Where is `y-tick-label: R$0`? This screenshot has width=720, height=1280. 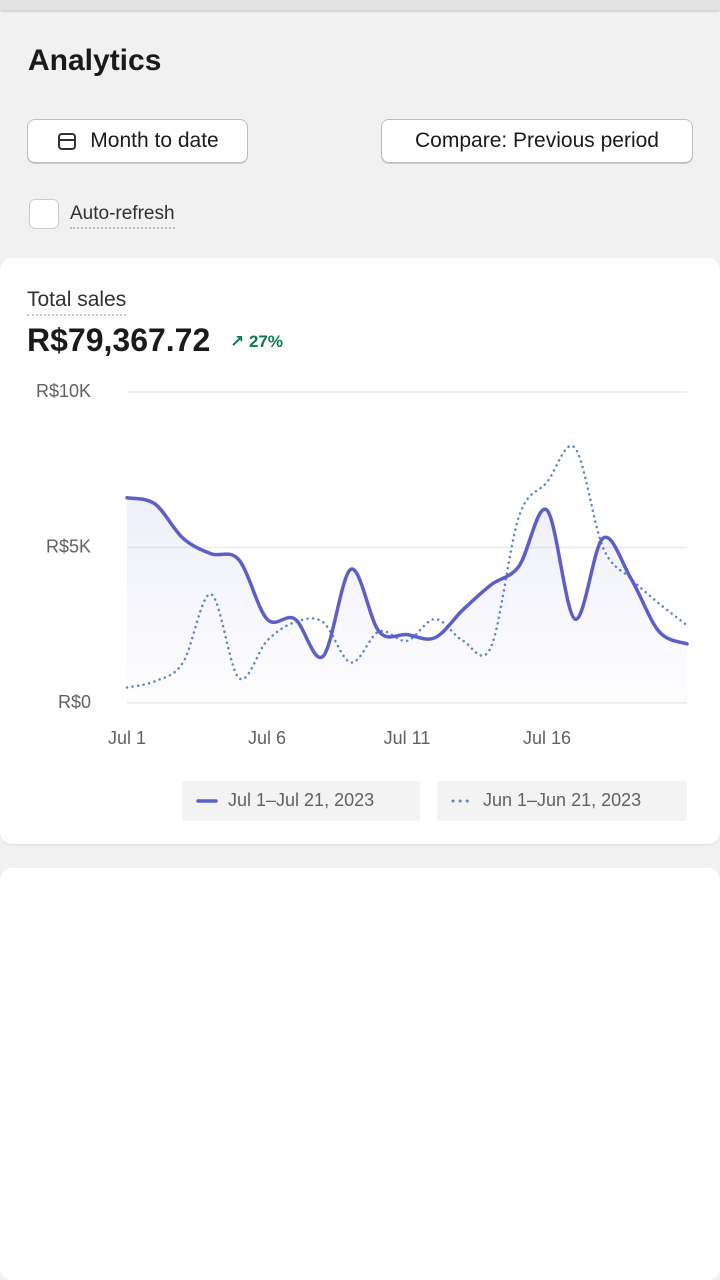
y-tick-label: R$0 is located at coordinates (74, 702).